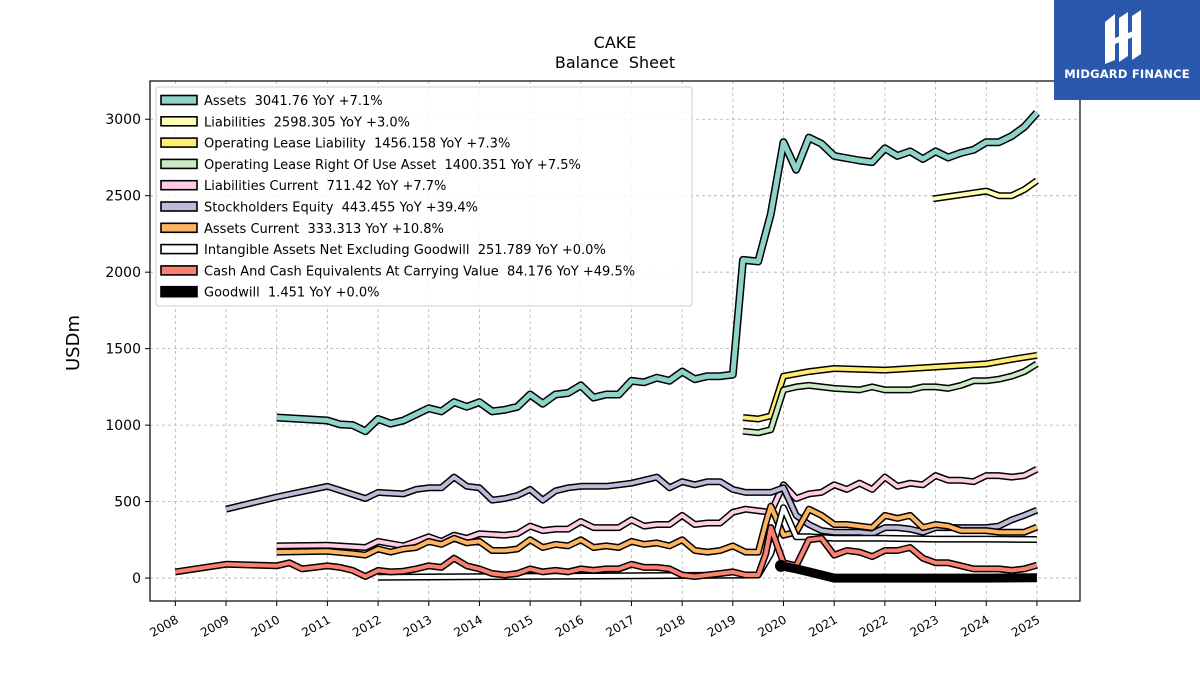 The width and height of the screenshot is (1200, 675). What do you see at coordinates (324, 229) in the screenshot?
I see `legend-label: Assets Current 333.313 YoY +10.8%` at bounding box center [324, 229].